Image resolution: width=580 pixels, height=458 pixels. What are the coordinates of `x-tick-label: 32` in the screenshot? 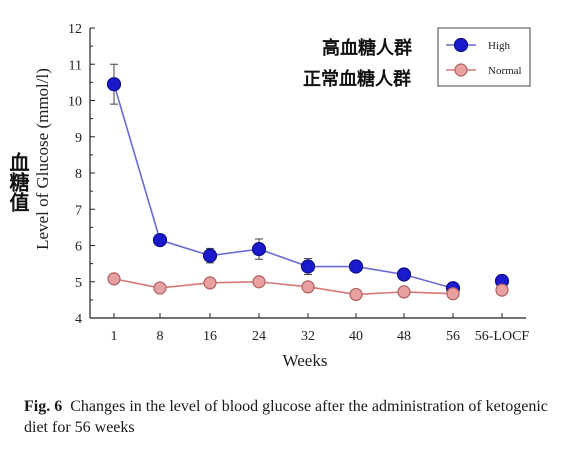 It's located at (308, 336).